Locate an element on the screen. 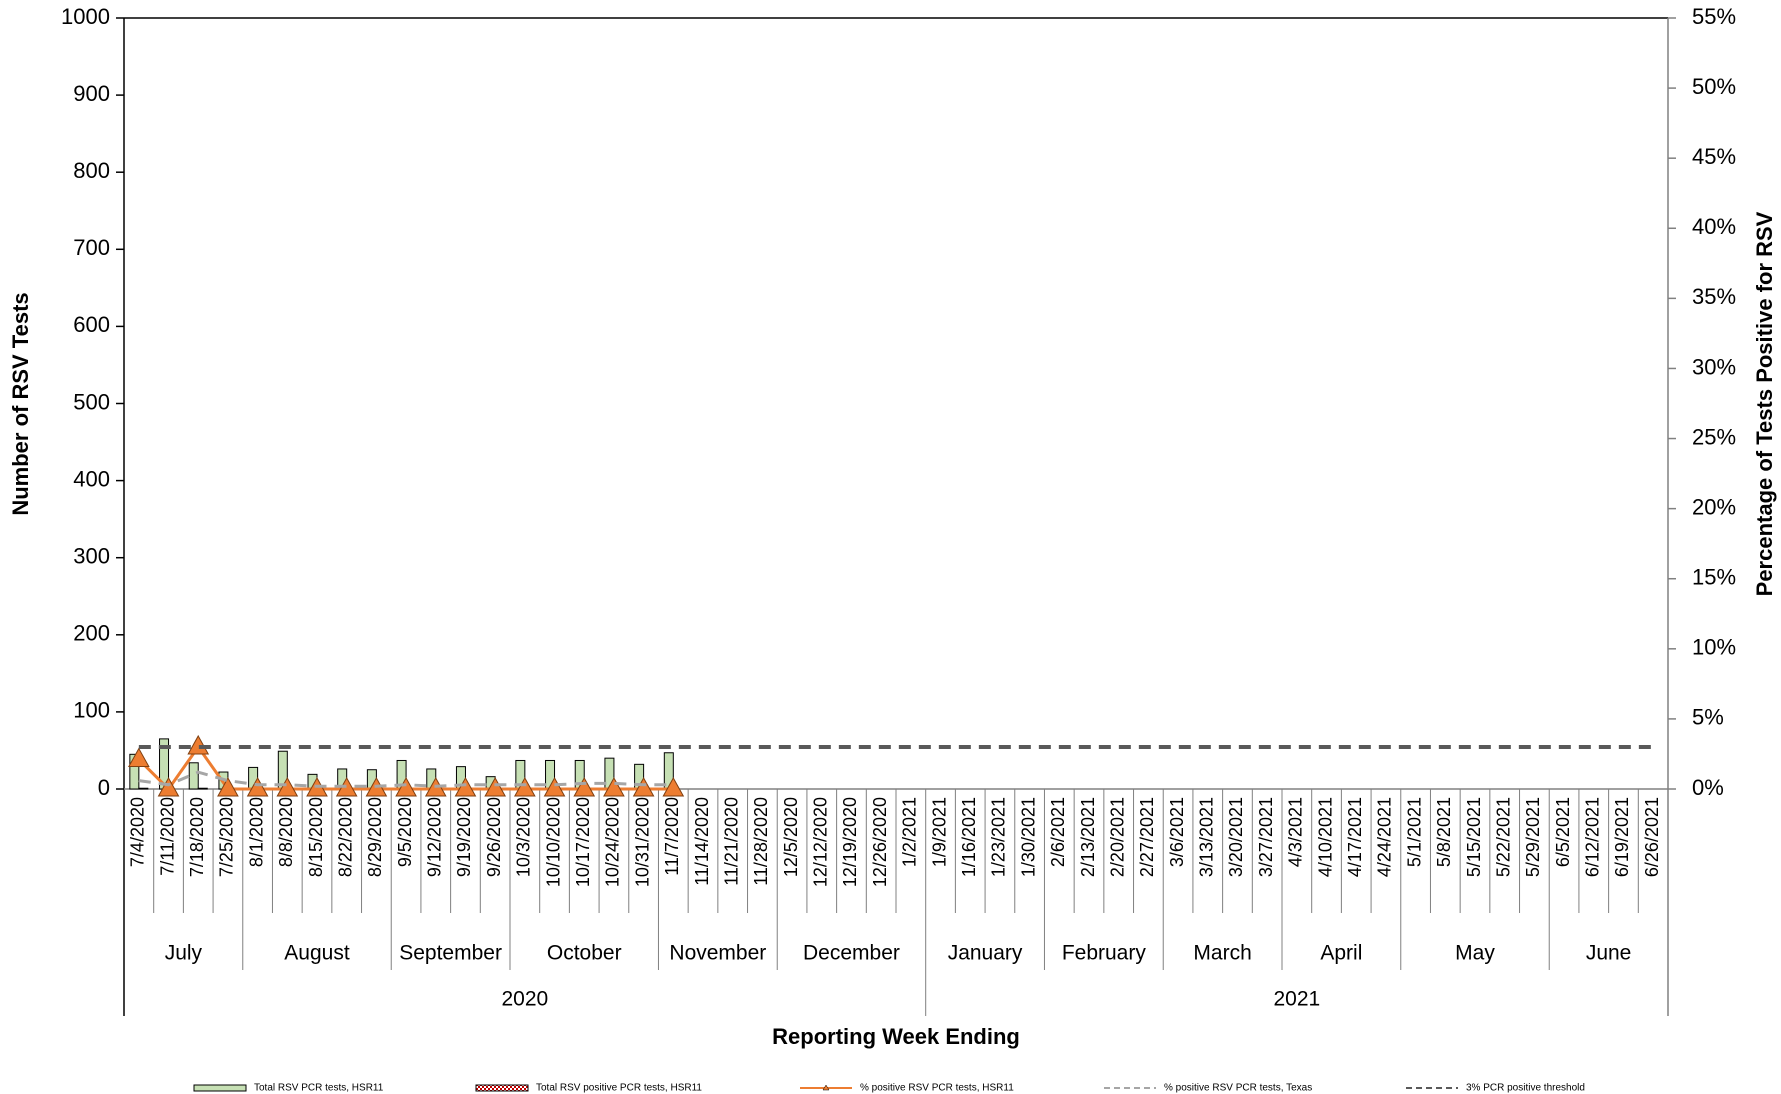 This screenshot has width=1781, height=1094. legend-label: Total RSV positive PCR tests, HSR11 is located at coordinates (619, 1088).